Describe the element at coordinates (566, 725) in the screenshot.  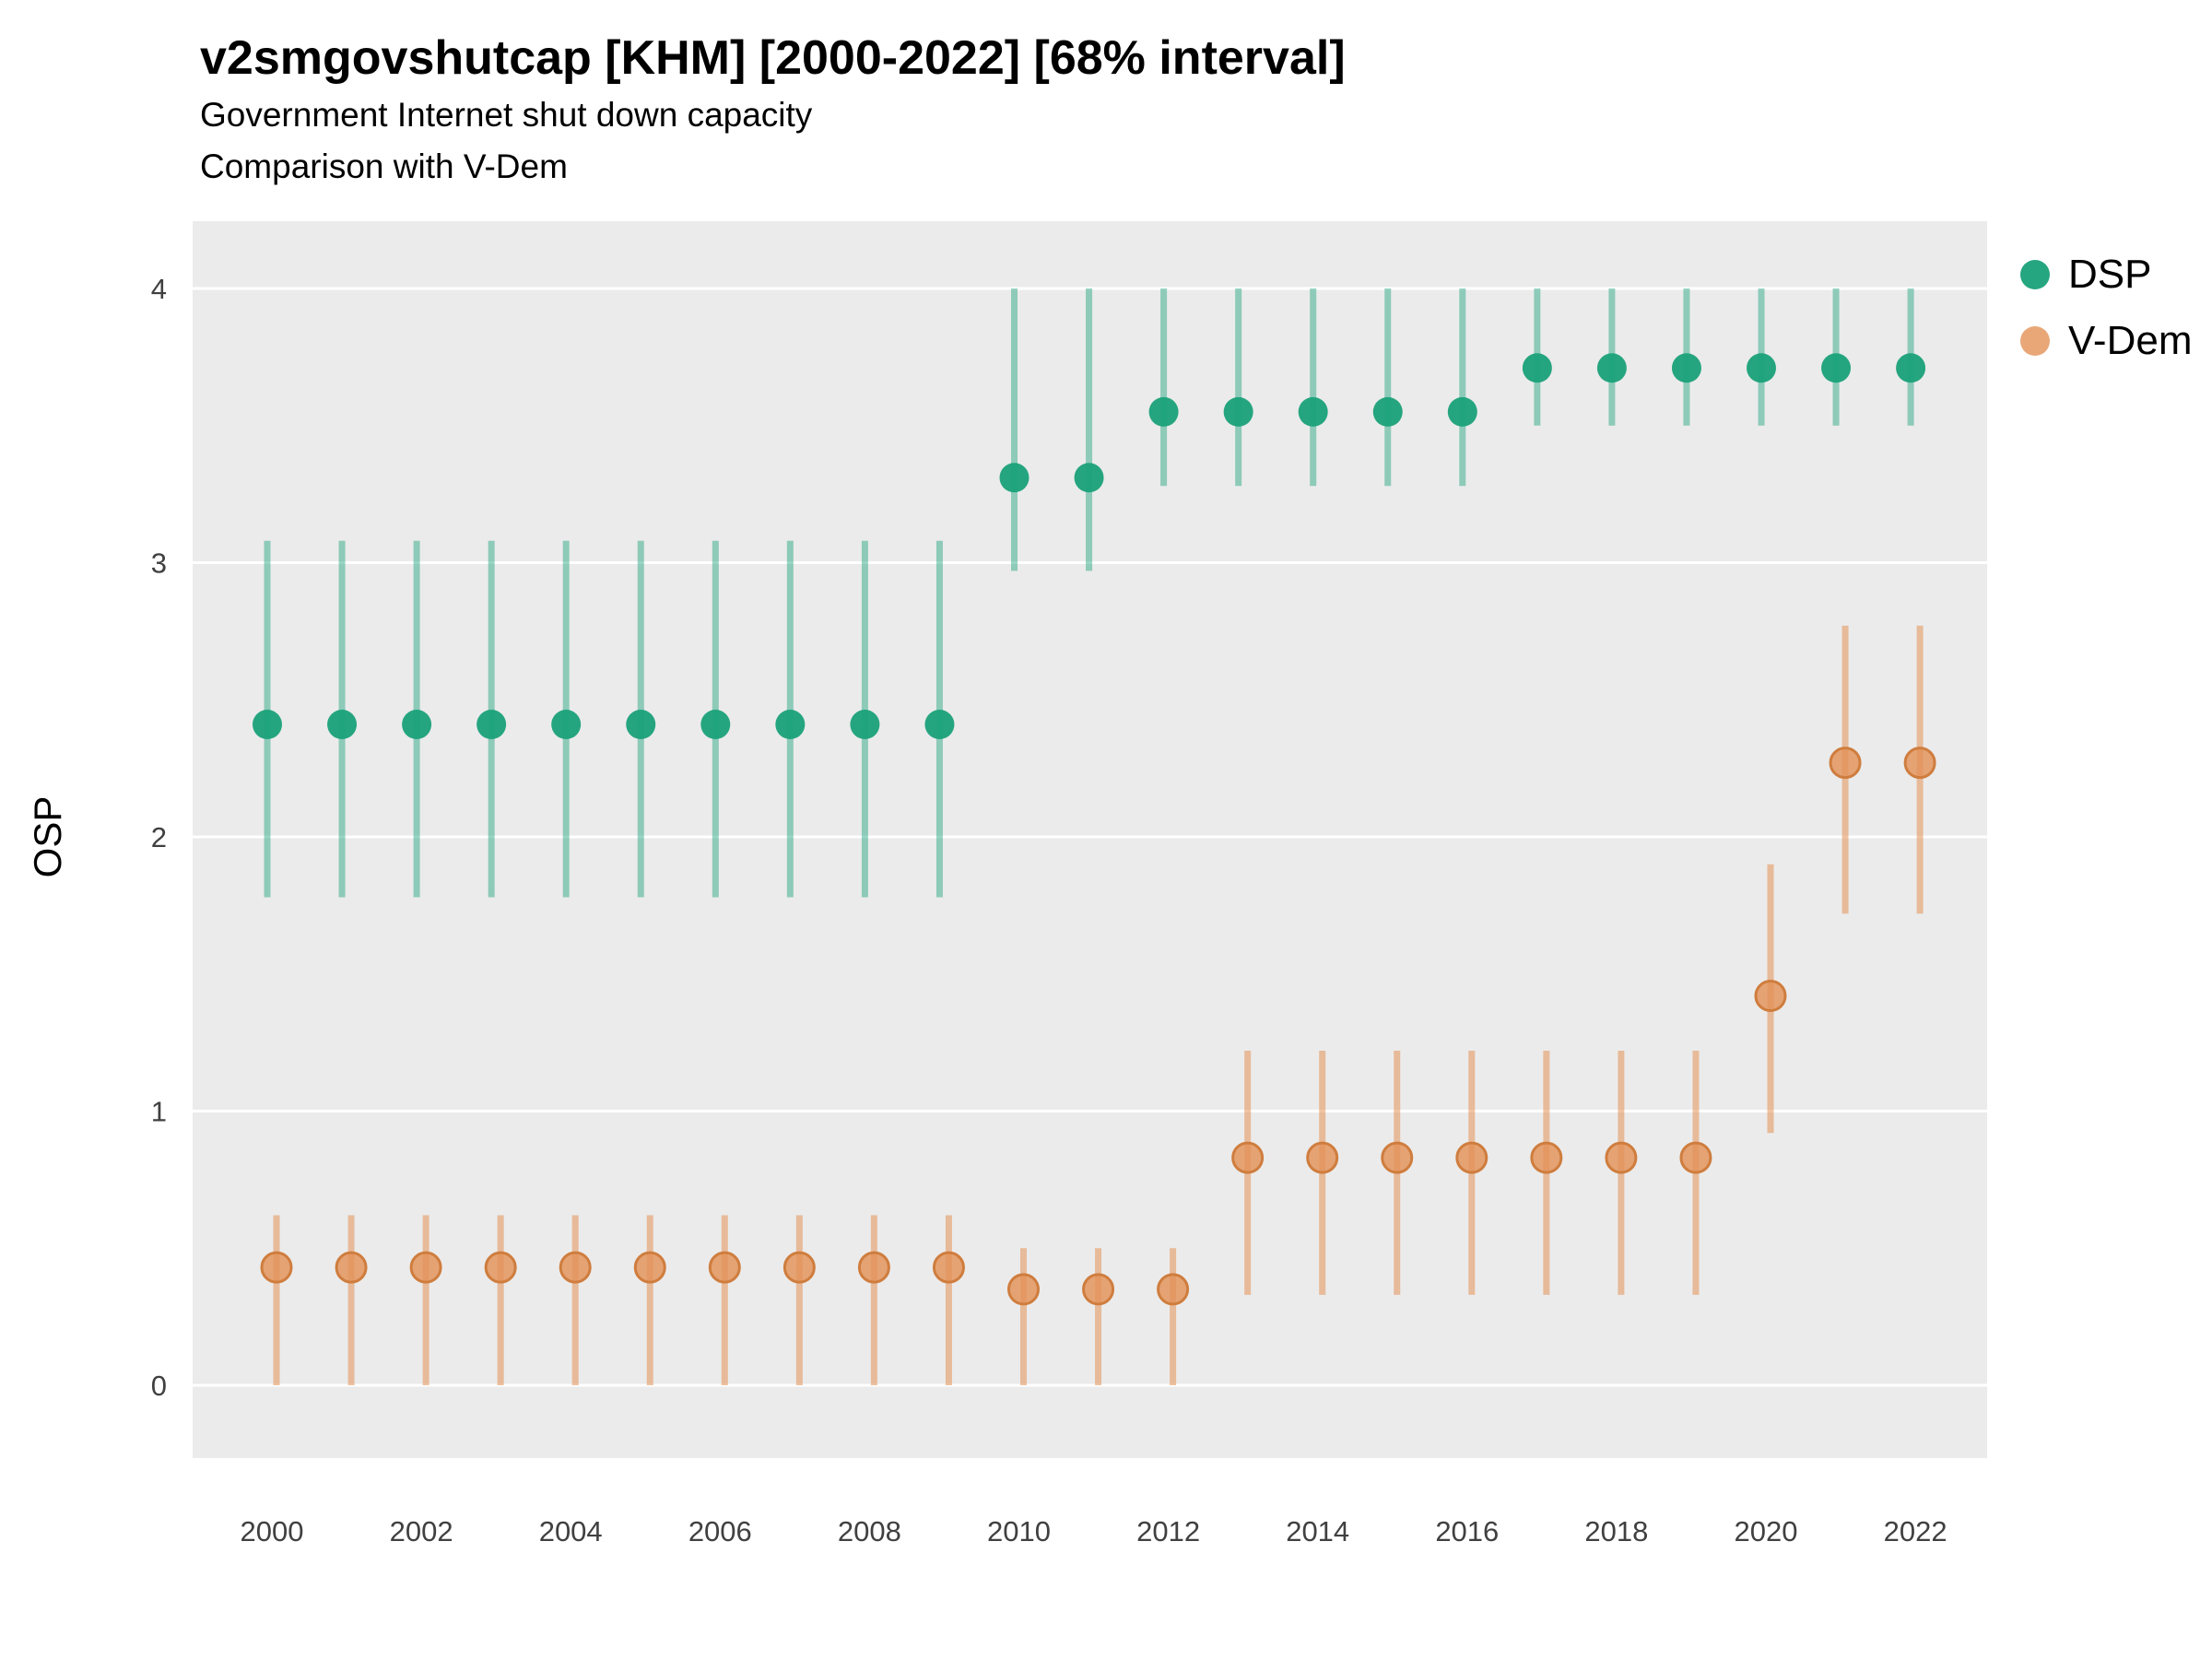
I see `point-DSP-2004` at that location.